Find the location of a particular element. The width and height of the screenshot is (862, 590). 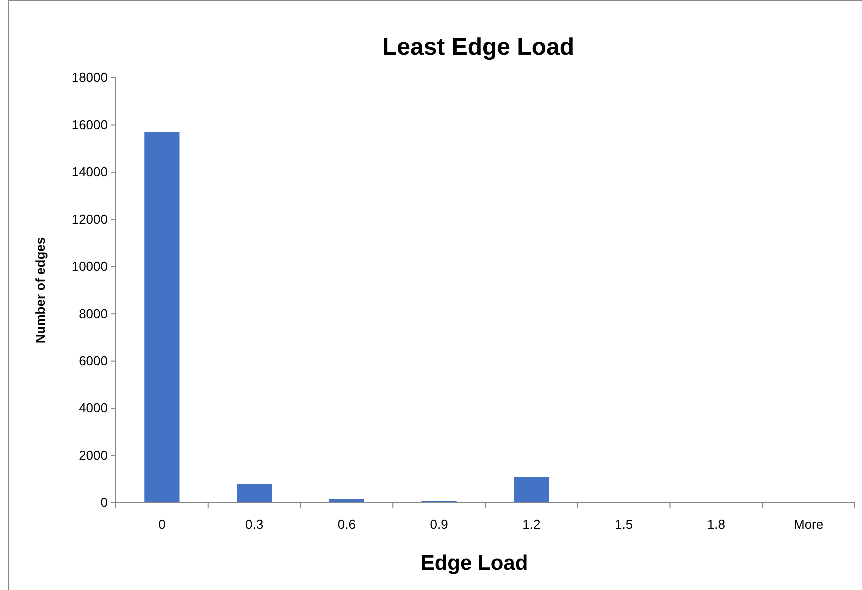

y-tick-label: 12000 is located at coordinates (90, 219).